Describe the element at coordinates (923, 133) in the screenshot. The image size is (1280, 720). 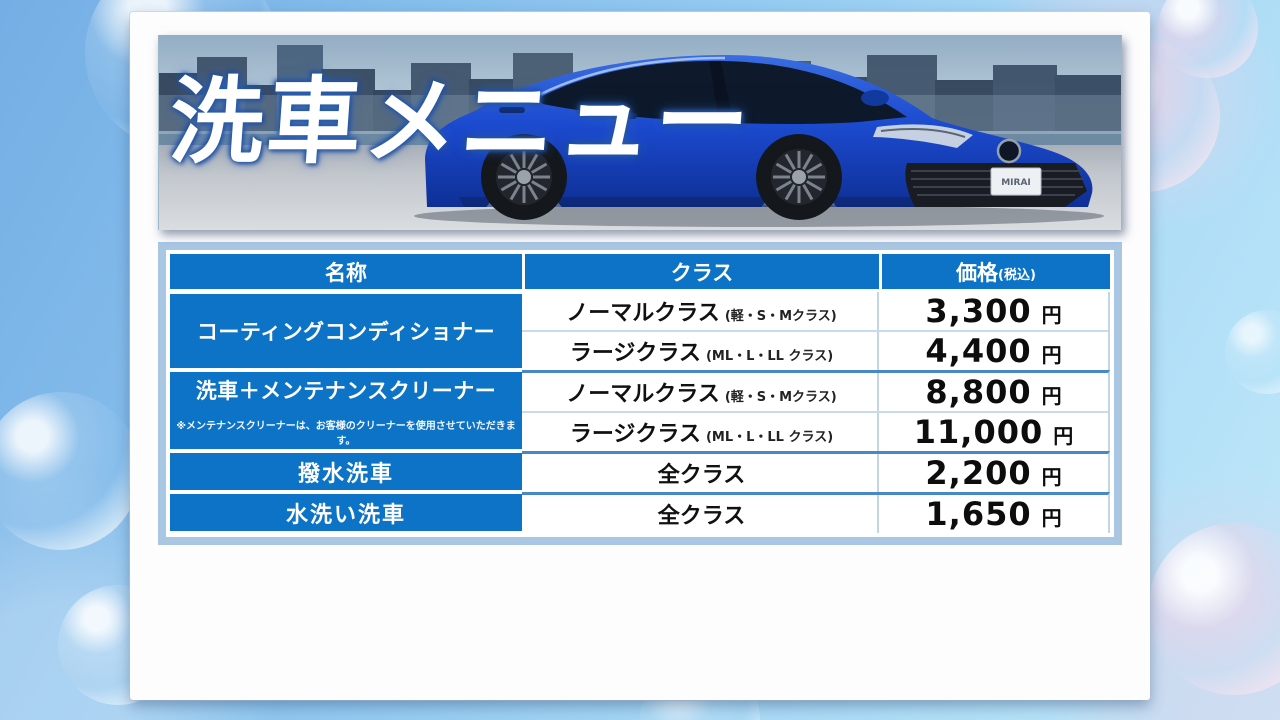
I see `headlight-line` at that location.